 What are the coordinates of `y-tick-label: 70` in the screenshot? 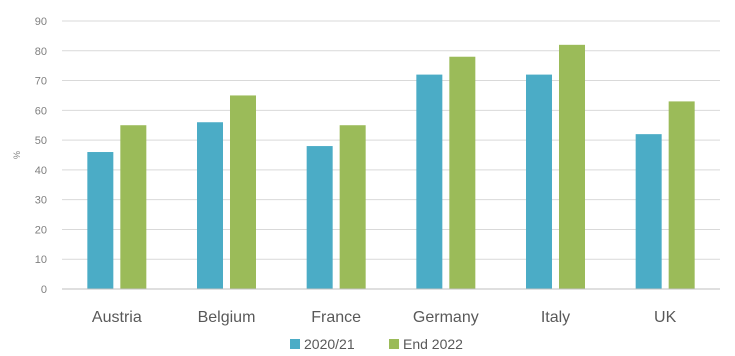 It's located at (41, 82).